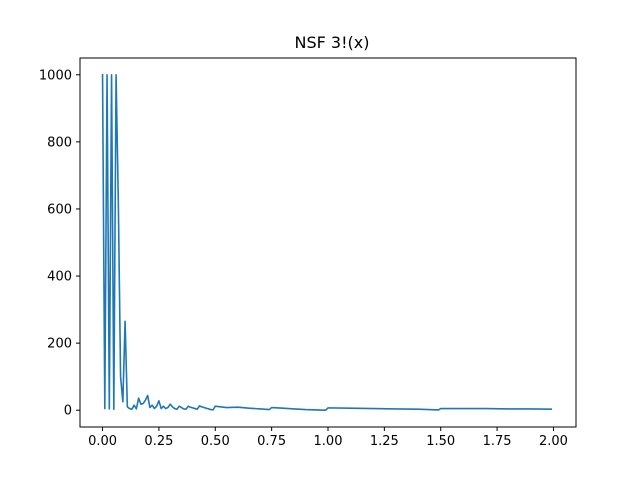  Describe the element at coordinates (59, 277) in the screenshot. I see `y-tick-label: 400` at that location.